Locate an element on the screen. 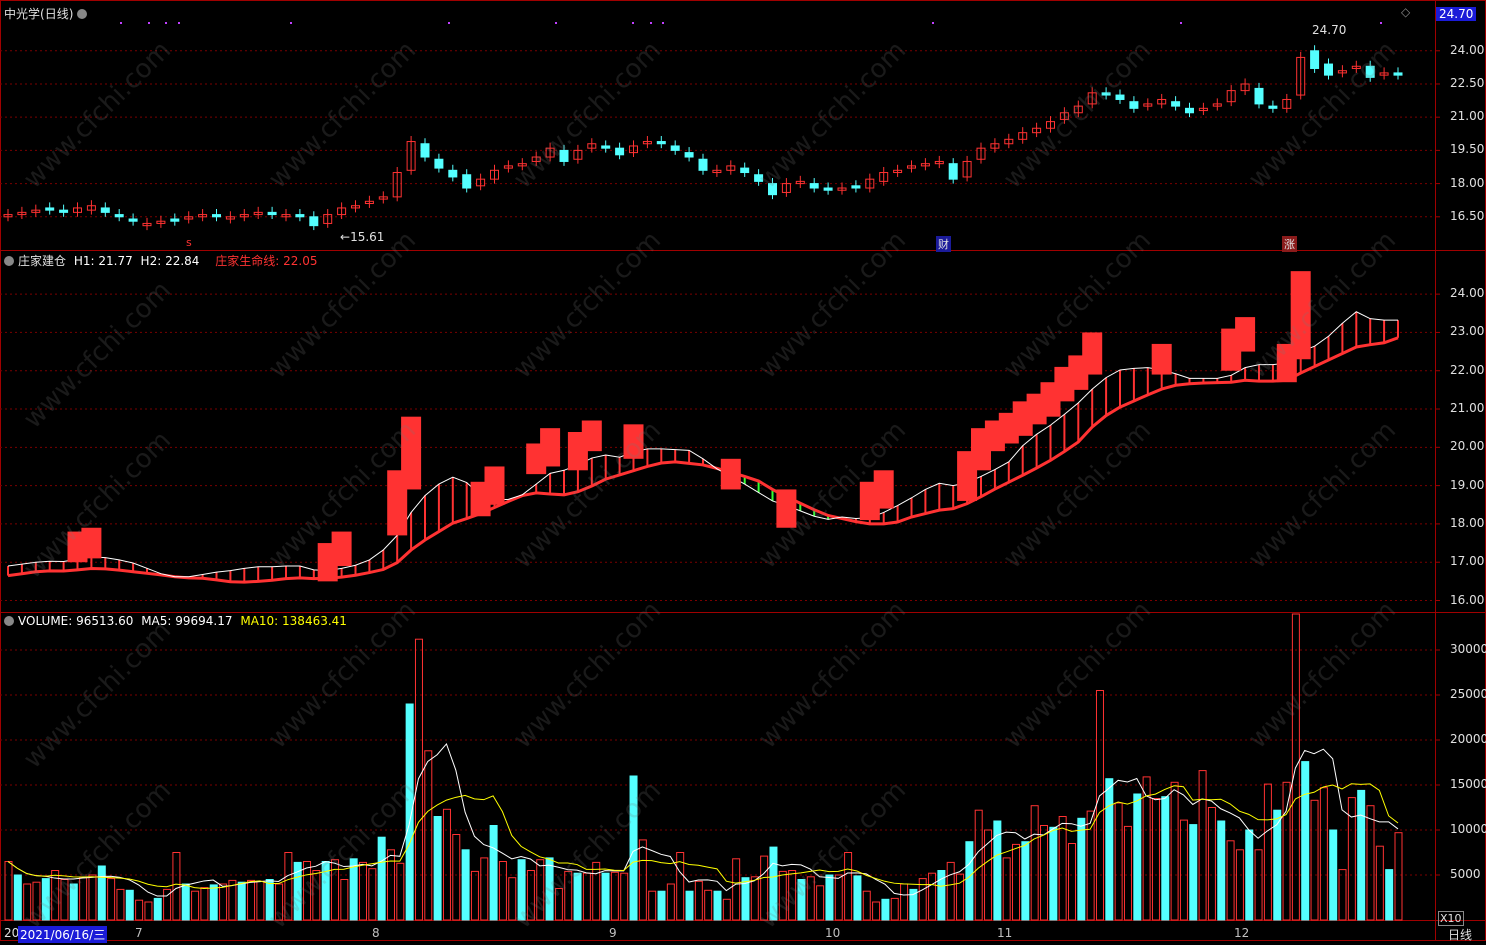  volume-ma5: MA5: 99694.17 is located at coordinates (187, 621).